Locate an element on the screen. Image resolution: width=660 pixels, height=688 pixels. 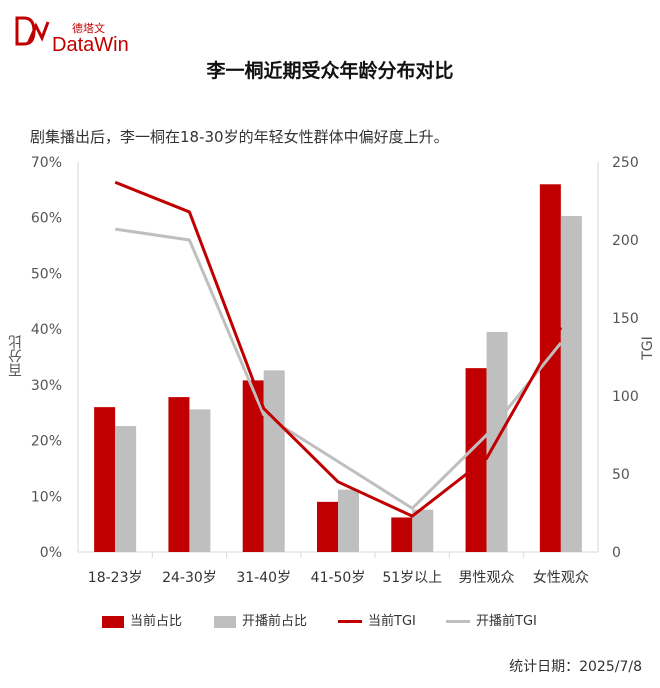
y-tick-label-right: 100 is located at coordinates (625, 397).